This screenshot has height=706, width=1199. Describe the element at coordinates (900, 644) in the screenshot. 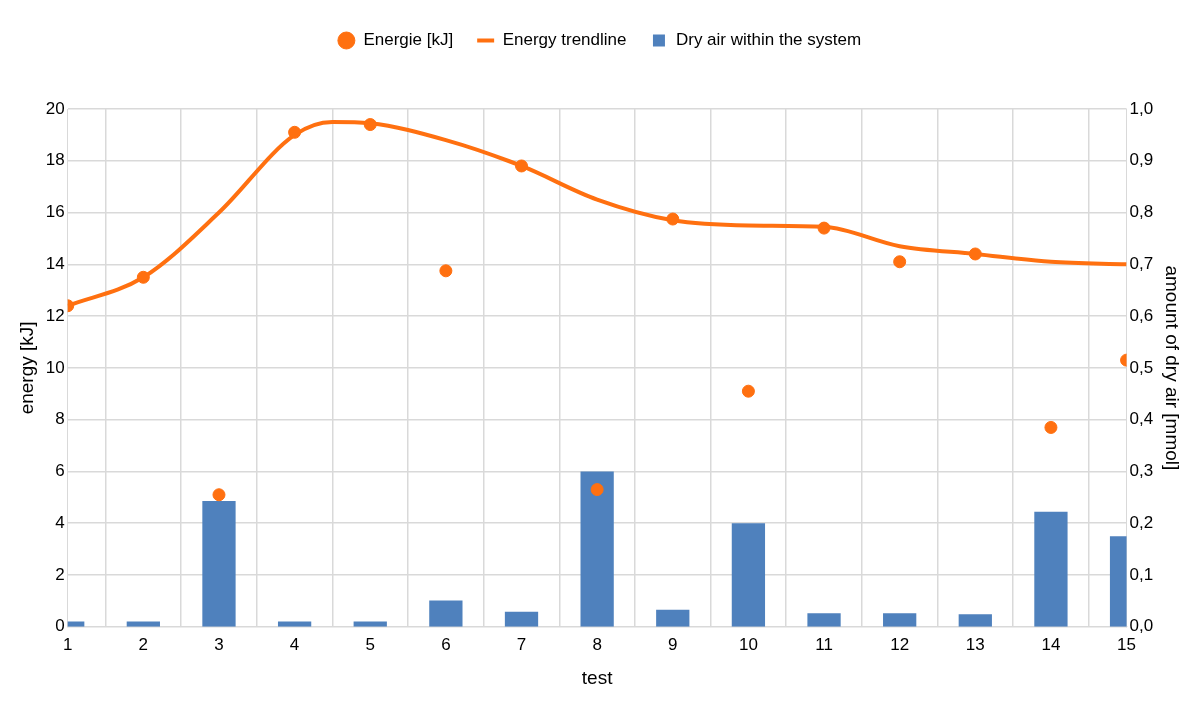

I see `x-tick-label: 12` at that location.